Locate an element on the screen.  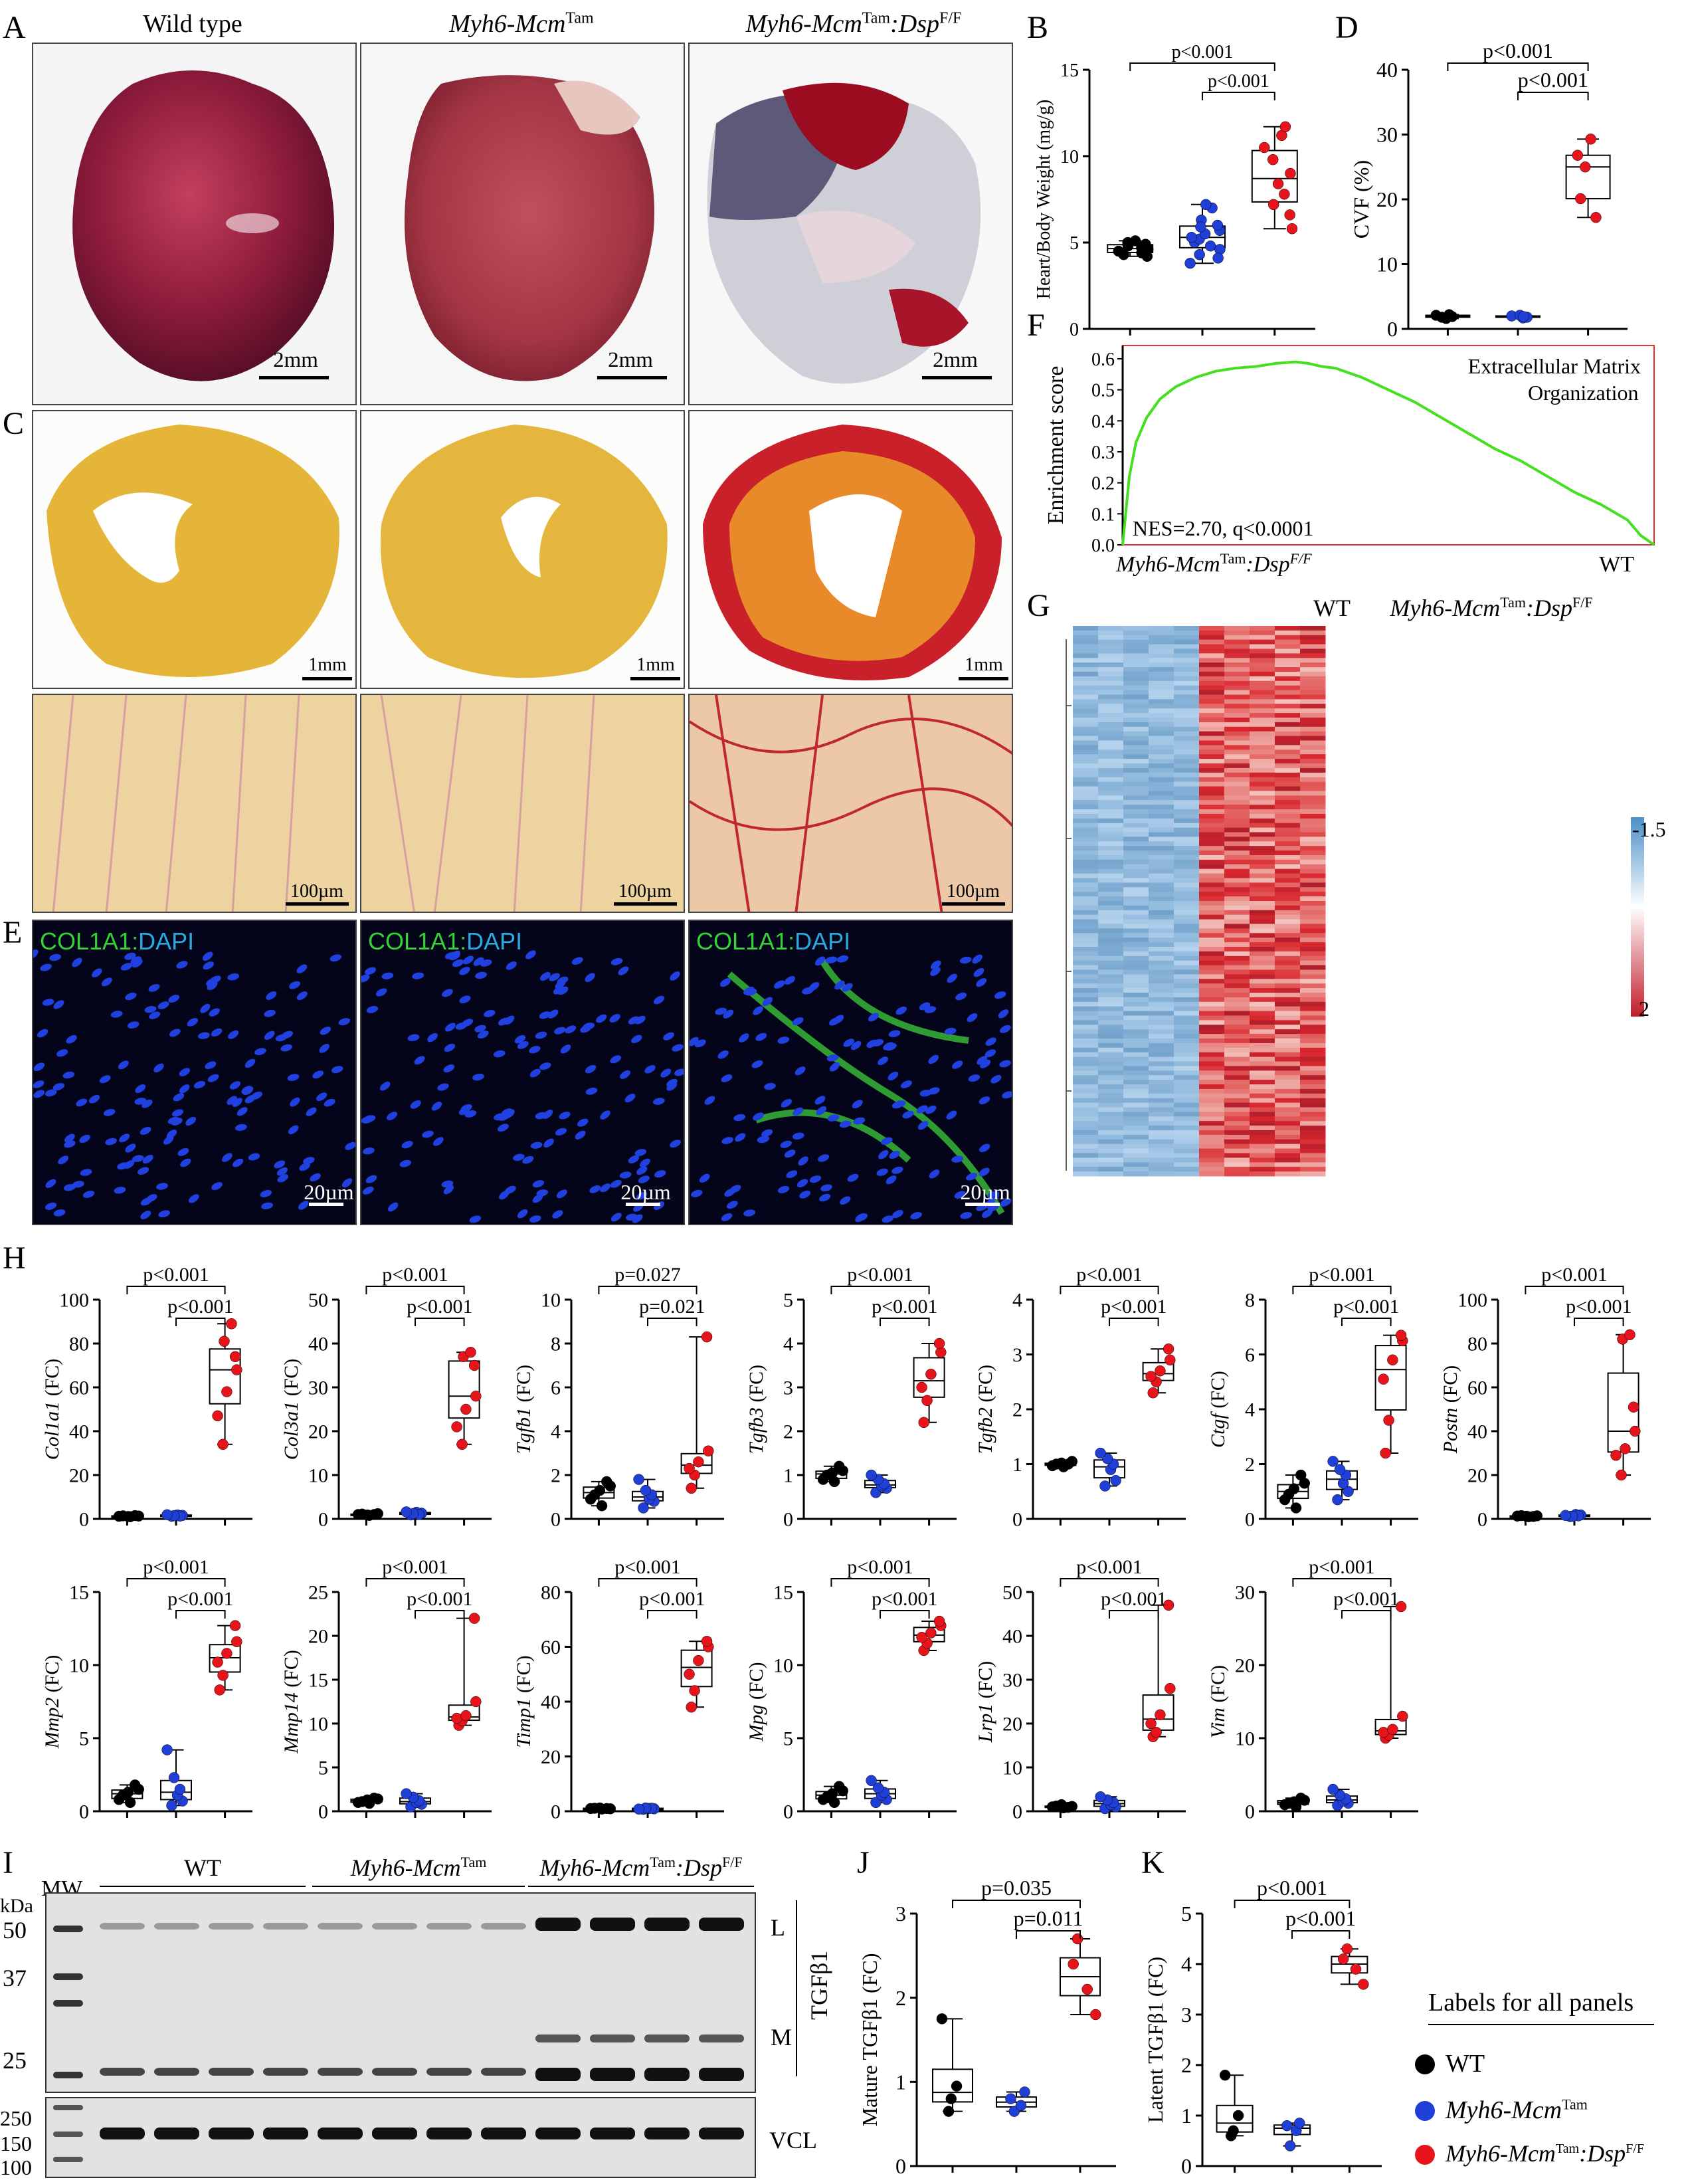
hi-mag-wt-fibers is located at coordinates (176, 803).